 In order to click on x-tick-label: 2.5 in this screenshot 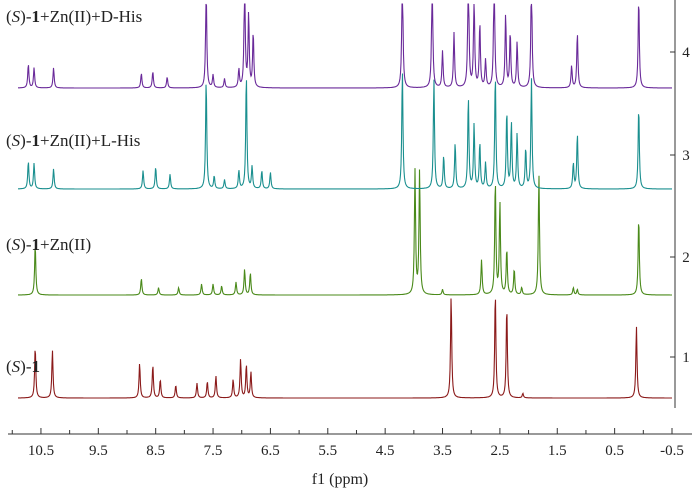, I will do `click(500, 451)`.